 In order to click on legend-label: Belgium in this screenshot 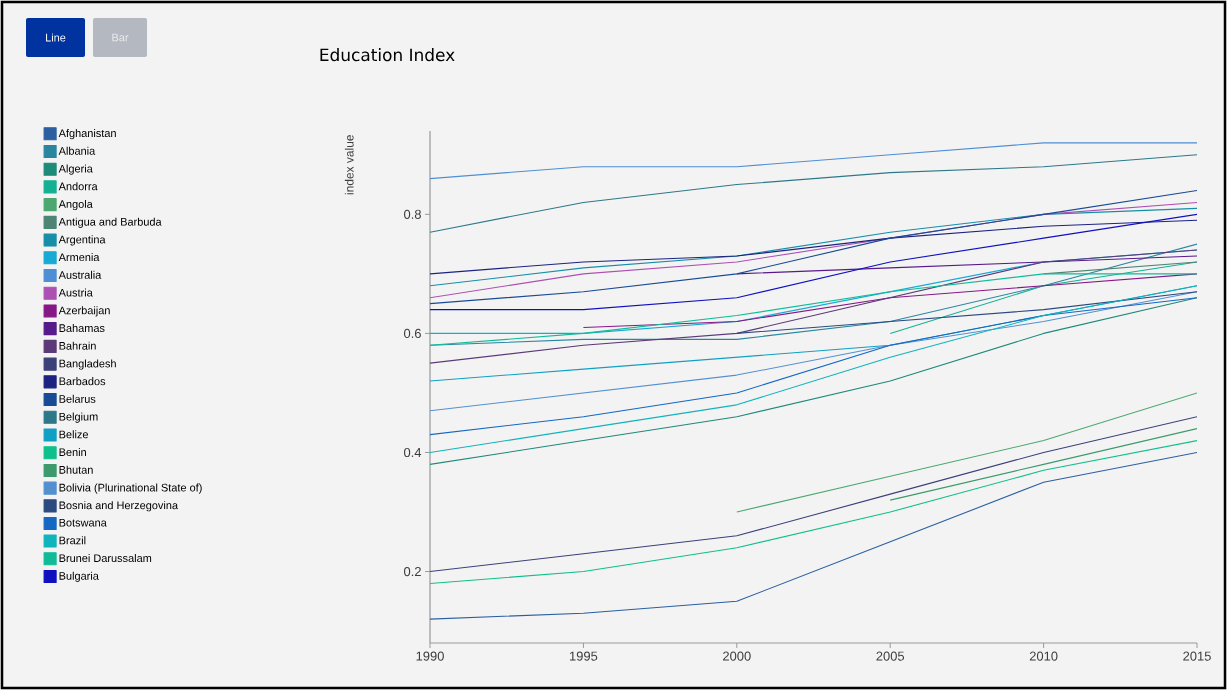, I will do `click(78, 417)`.